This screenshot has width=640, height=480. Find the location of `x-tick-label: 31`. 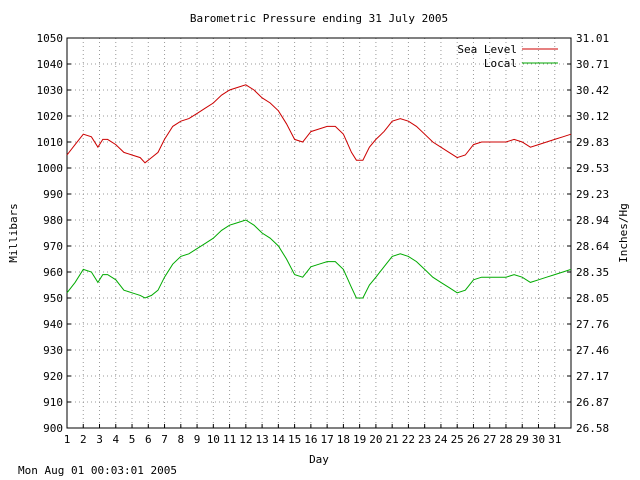

x-tick-label: 31 is located at coordinates (554, 439).